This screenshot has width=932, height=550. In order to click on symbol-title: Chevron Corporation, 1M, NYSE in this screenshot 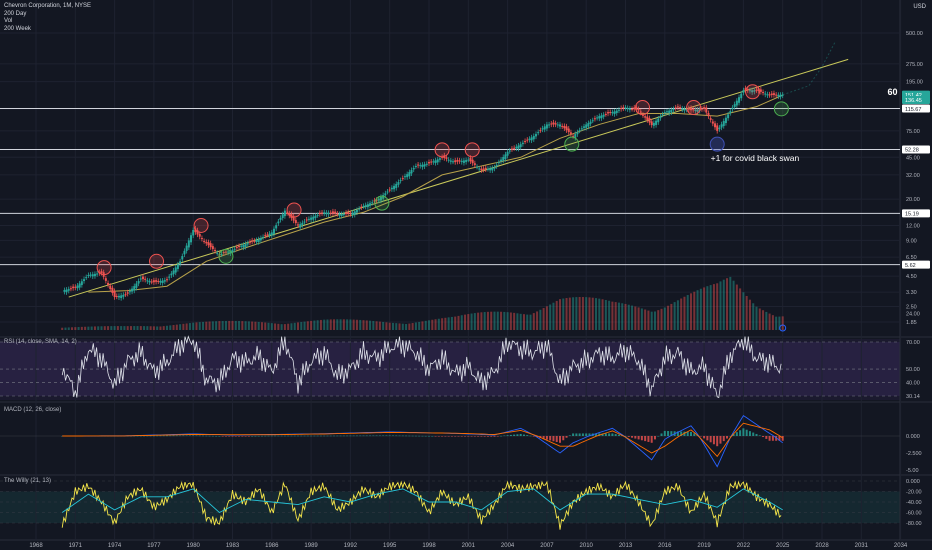, I will do `click(48, 6)`.